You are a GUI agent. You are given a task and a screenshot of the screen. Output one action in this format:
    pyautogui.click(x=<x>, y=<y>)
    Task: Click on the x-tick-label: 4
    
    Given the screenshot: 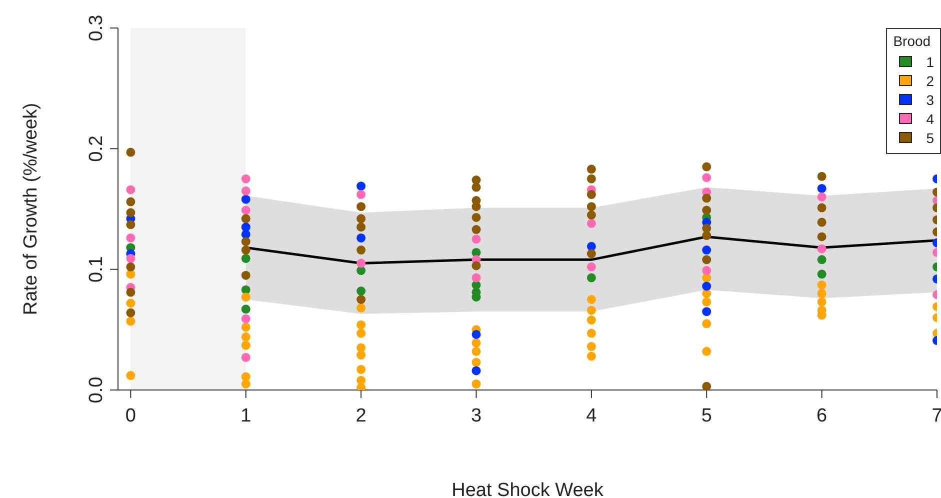 What is the action you would take?
    pyautogui.click(x=592, y=415)
    